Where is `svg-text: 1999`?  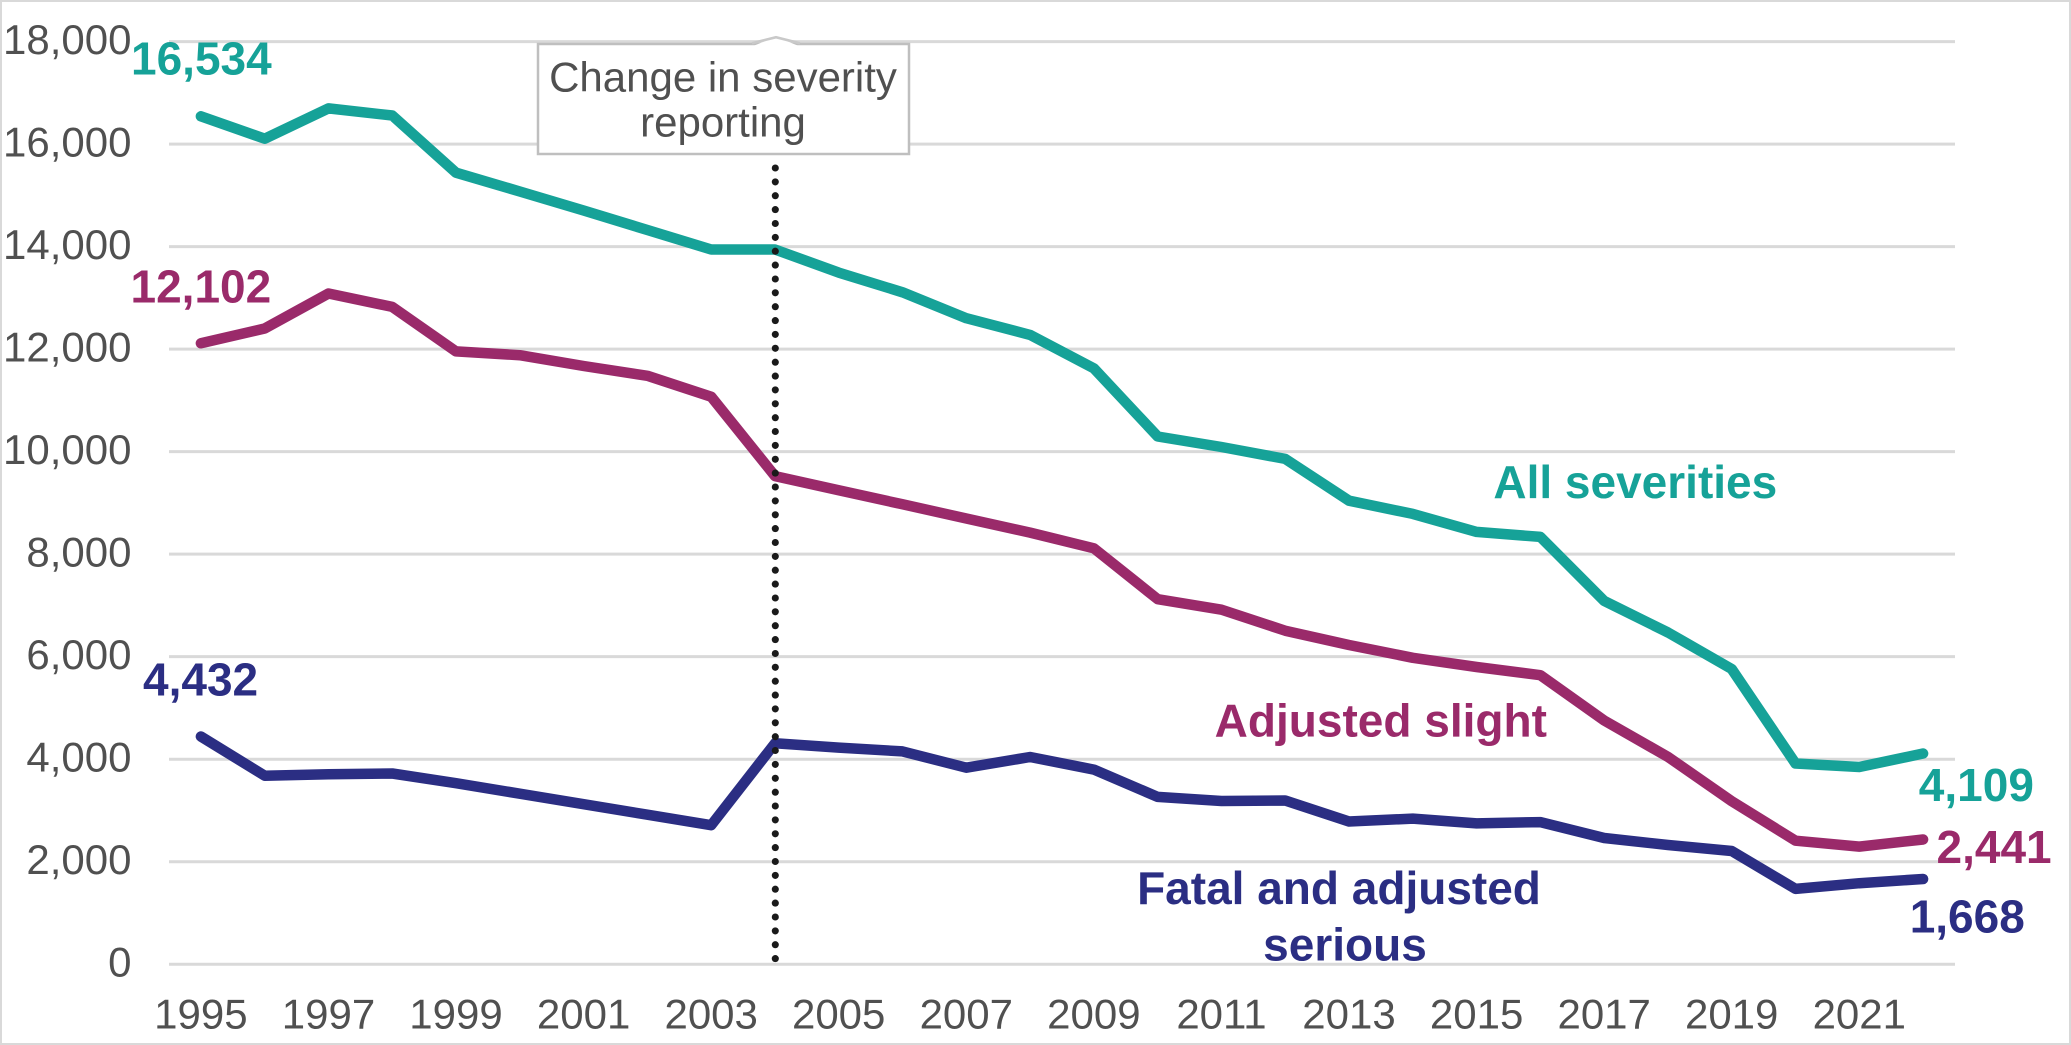
svg-text: 1999 is located at coordinates (455, 1013).